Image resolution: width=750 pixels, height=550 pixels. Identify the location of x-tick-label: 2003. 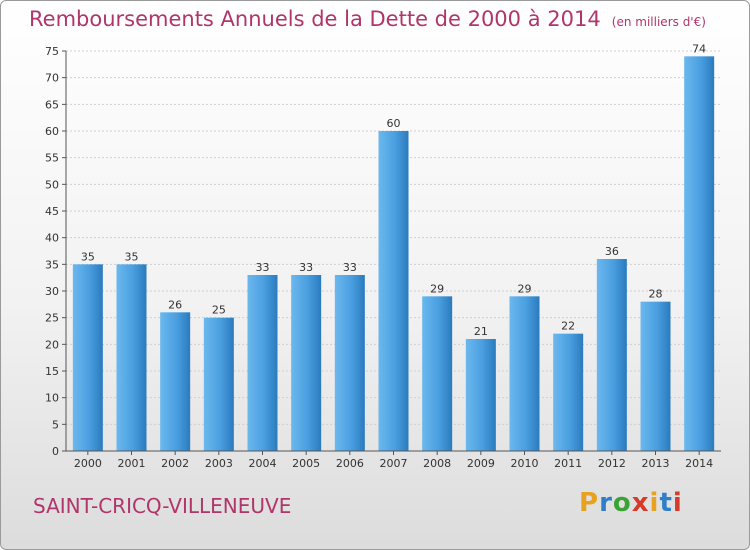
(219, 463).